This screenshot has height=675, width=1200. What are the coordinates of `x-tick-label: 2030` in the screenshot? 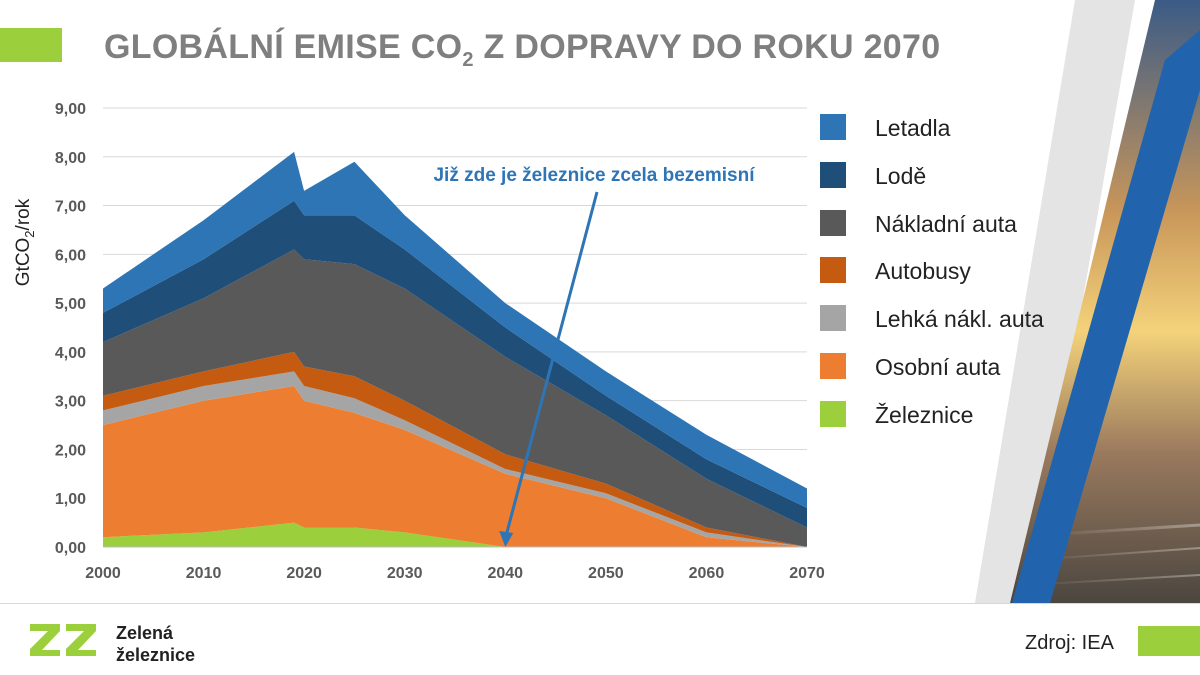 It's located at (405, 573).